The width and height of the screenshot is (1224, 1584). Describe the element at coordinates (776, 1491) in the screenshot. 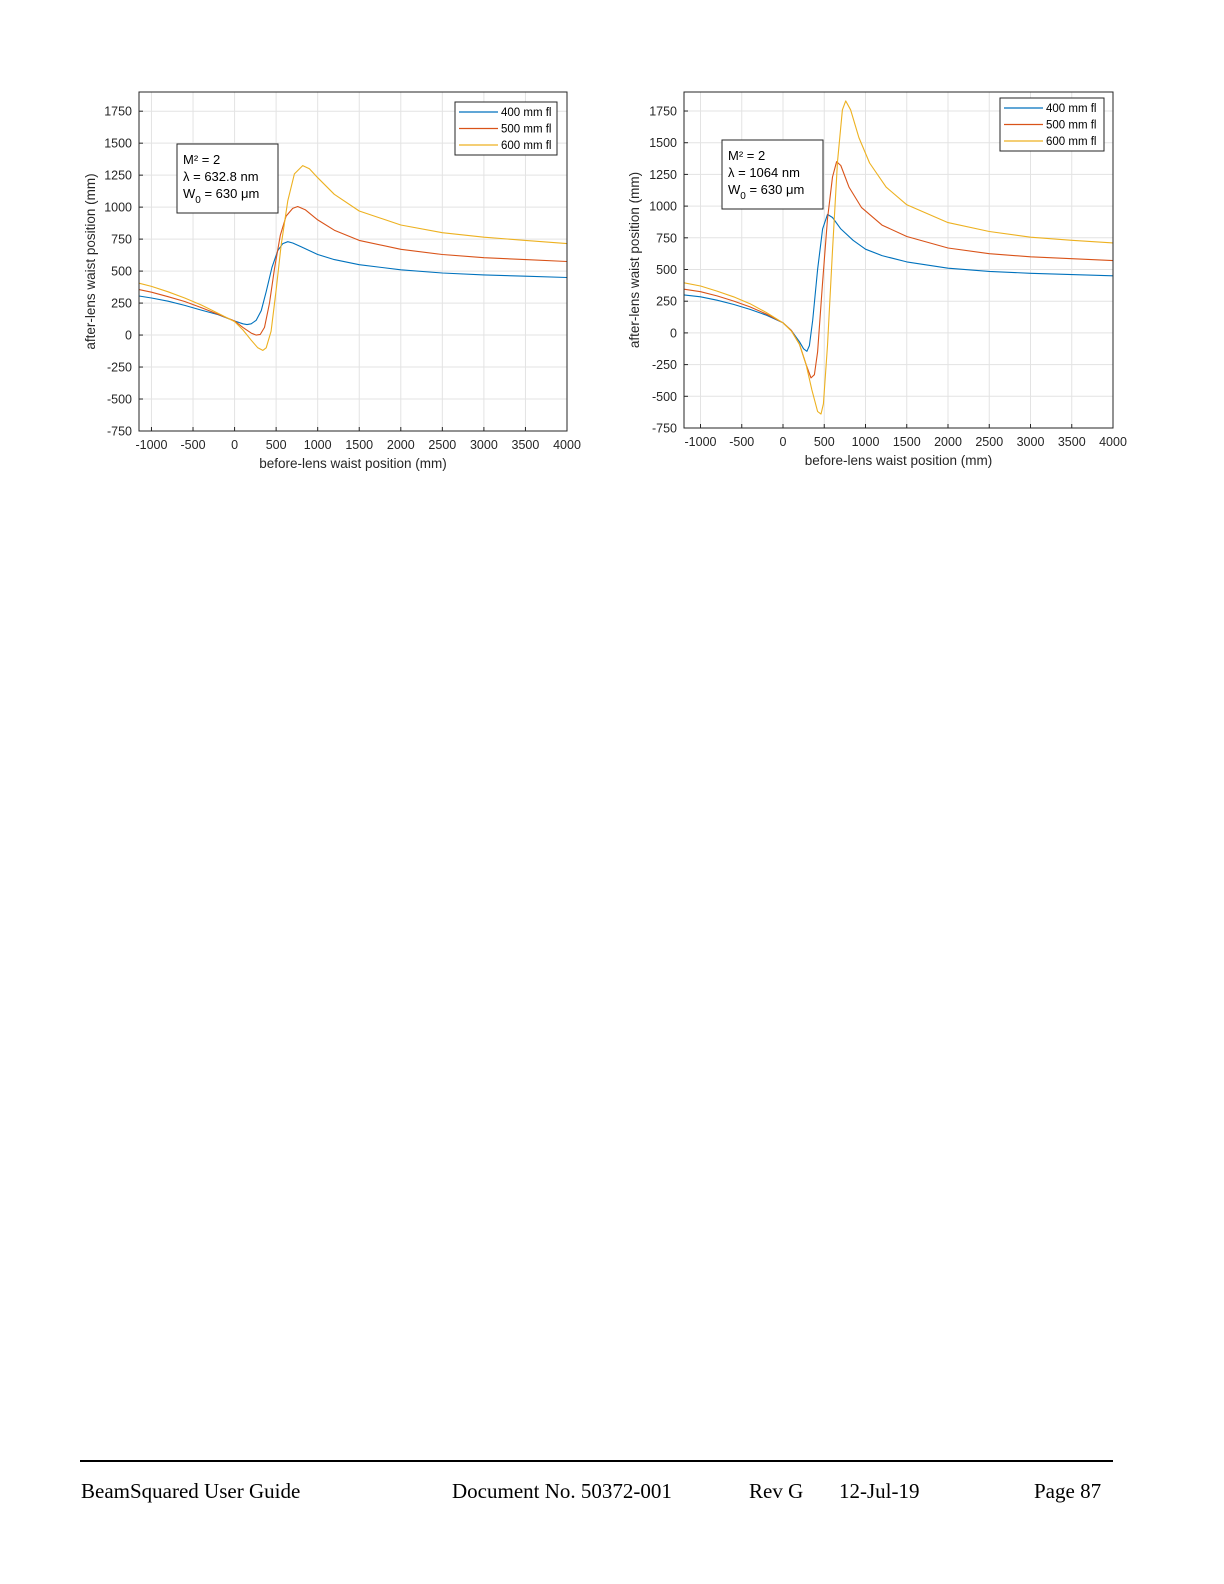

I see `footer-revision: Rev G` at that location.